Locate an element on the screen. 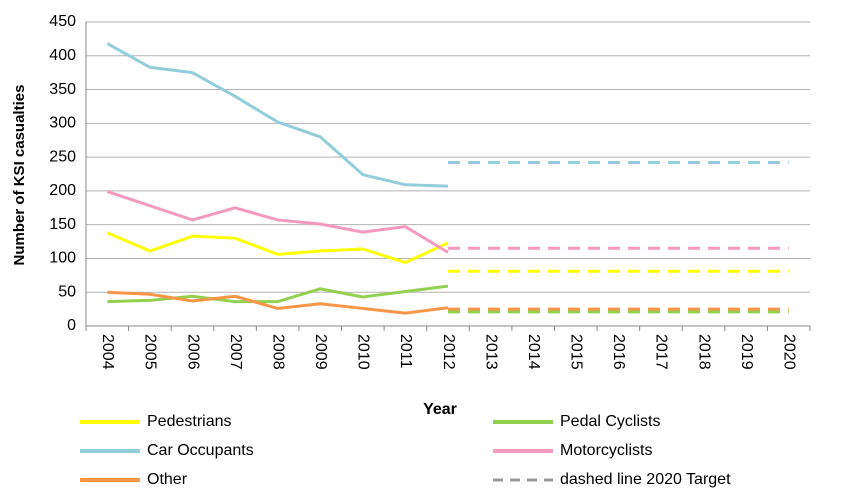  x-tick-label: 2005 is located at coordinates (150, 352).